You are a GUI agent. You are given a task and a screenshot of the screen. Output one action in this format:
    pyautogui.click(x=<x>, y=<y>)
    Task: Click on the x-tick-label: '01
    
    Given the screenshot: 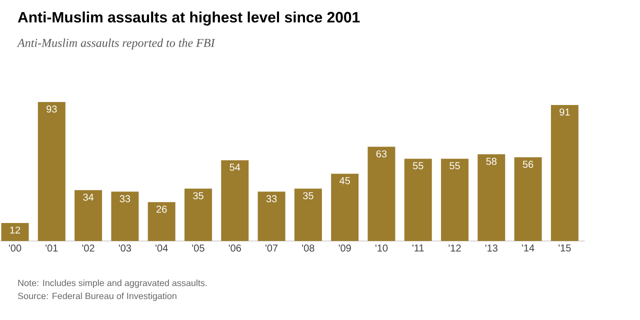 What is the action you would take?
    pyautogui.click(x=52, y=248)
    